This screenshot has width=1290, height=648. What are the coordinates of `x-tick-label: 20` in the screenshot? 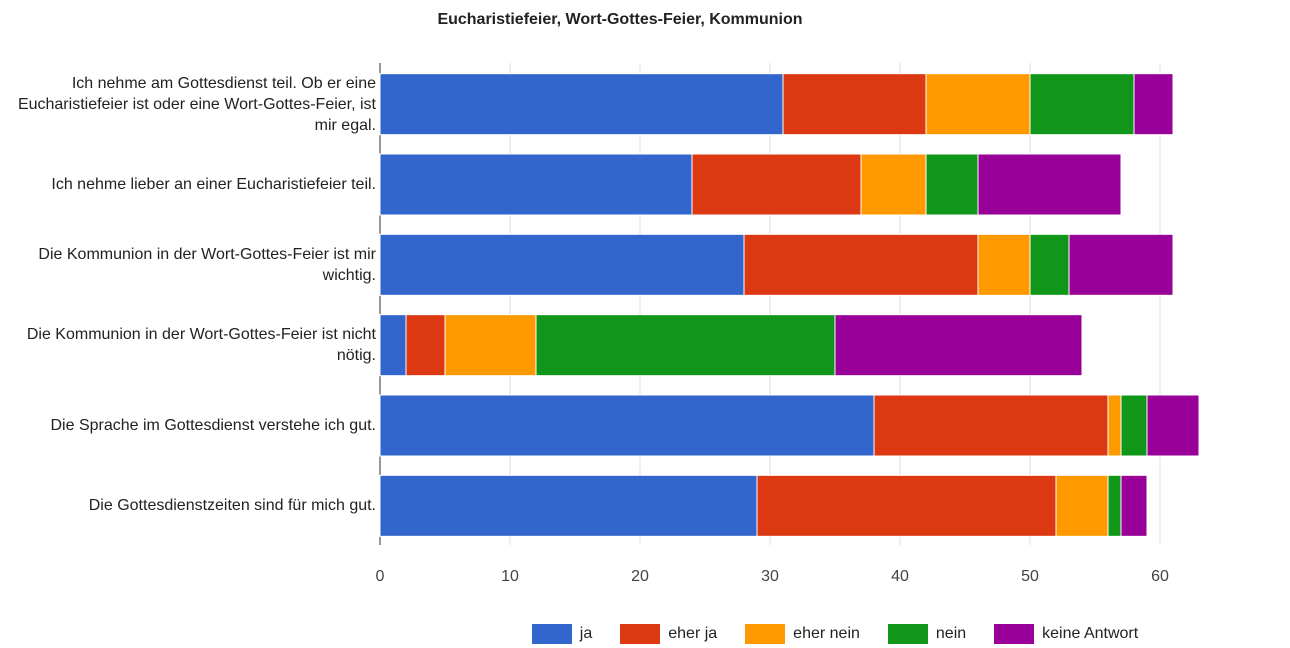 It's located at (640, 576).